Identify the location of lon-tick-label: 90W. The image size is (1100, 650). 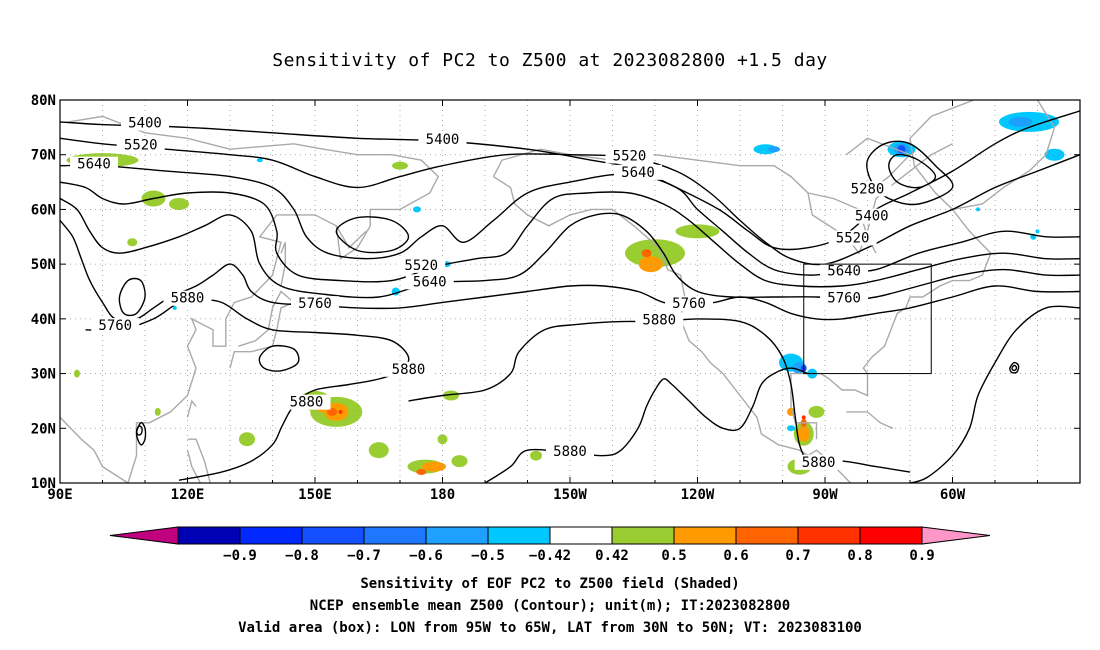
(825, 495).